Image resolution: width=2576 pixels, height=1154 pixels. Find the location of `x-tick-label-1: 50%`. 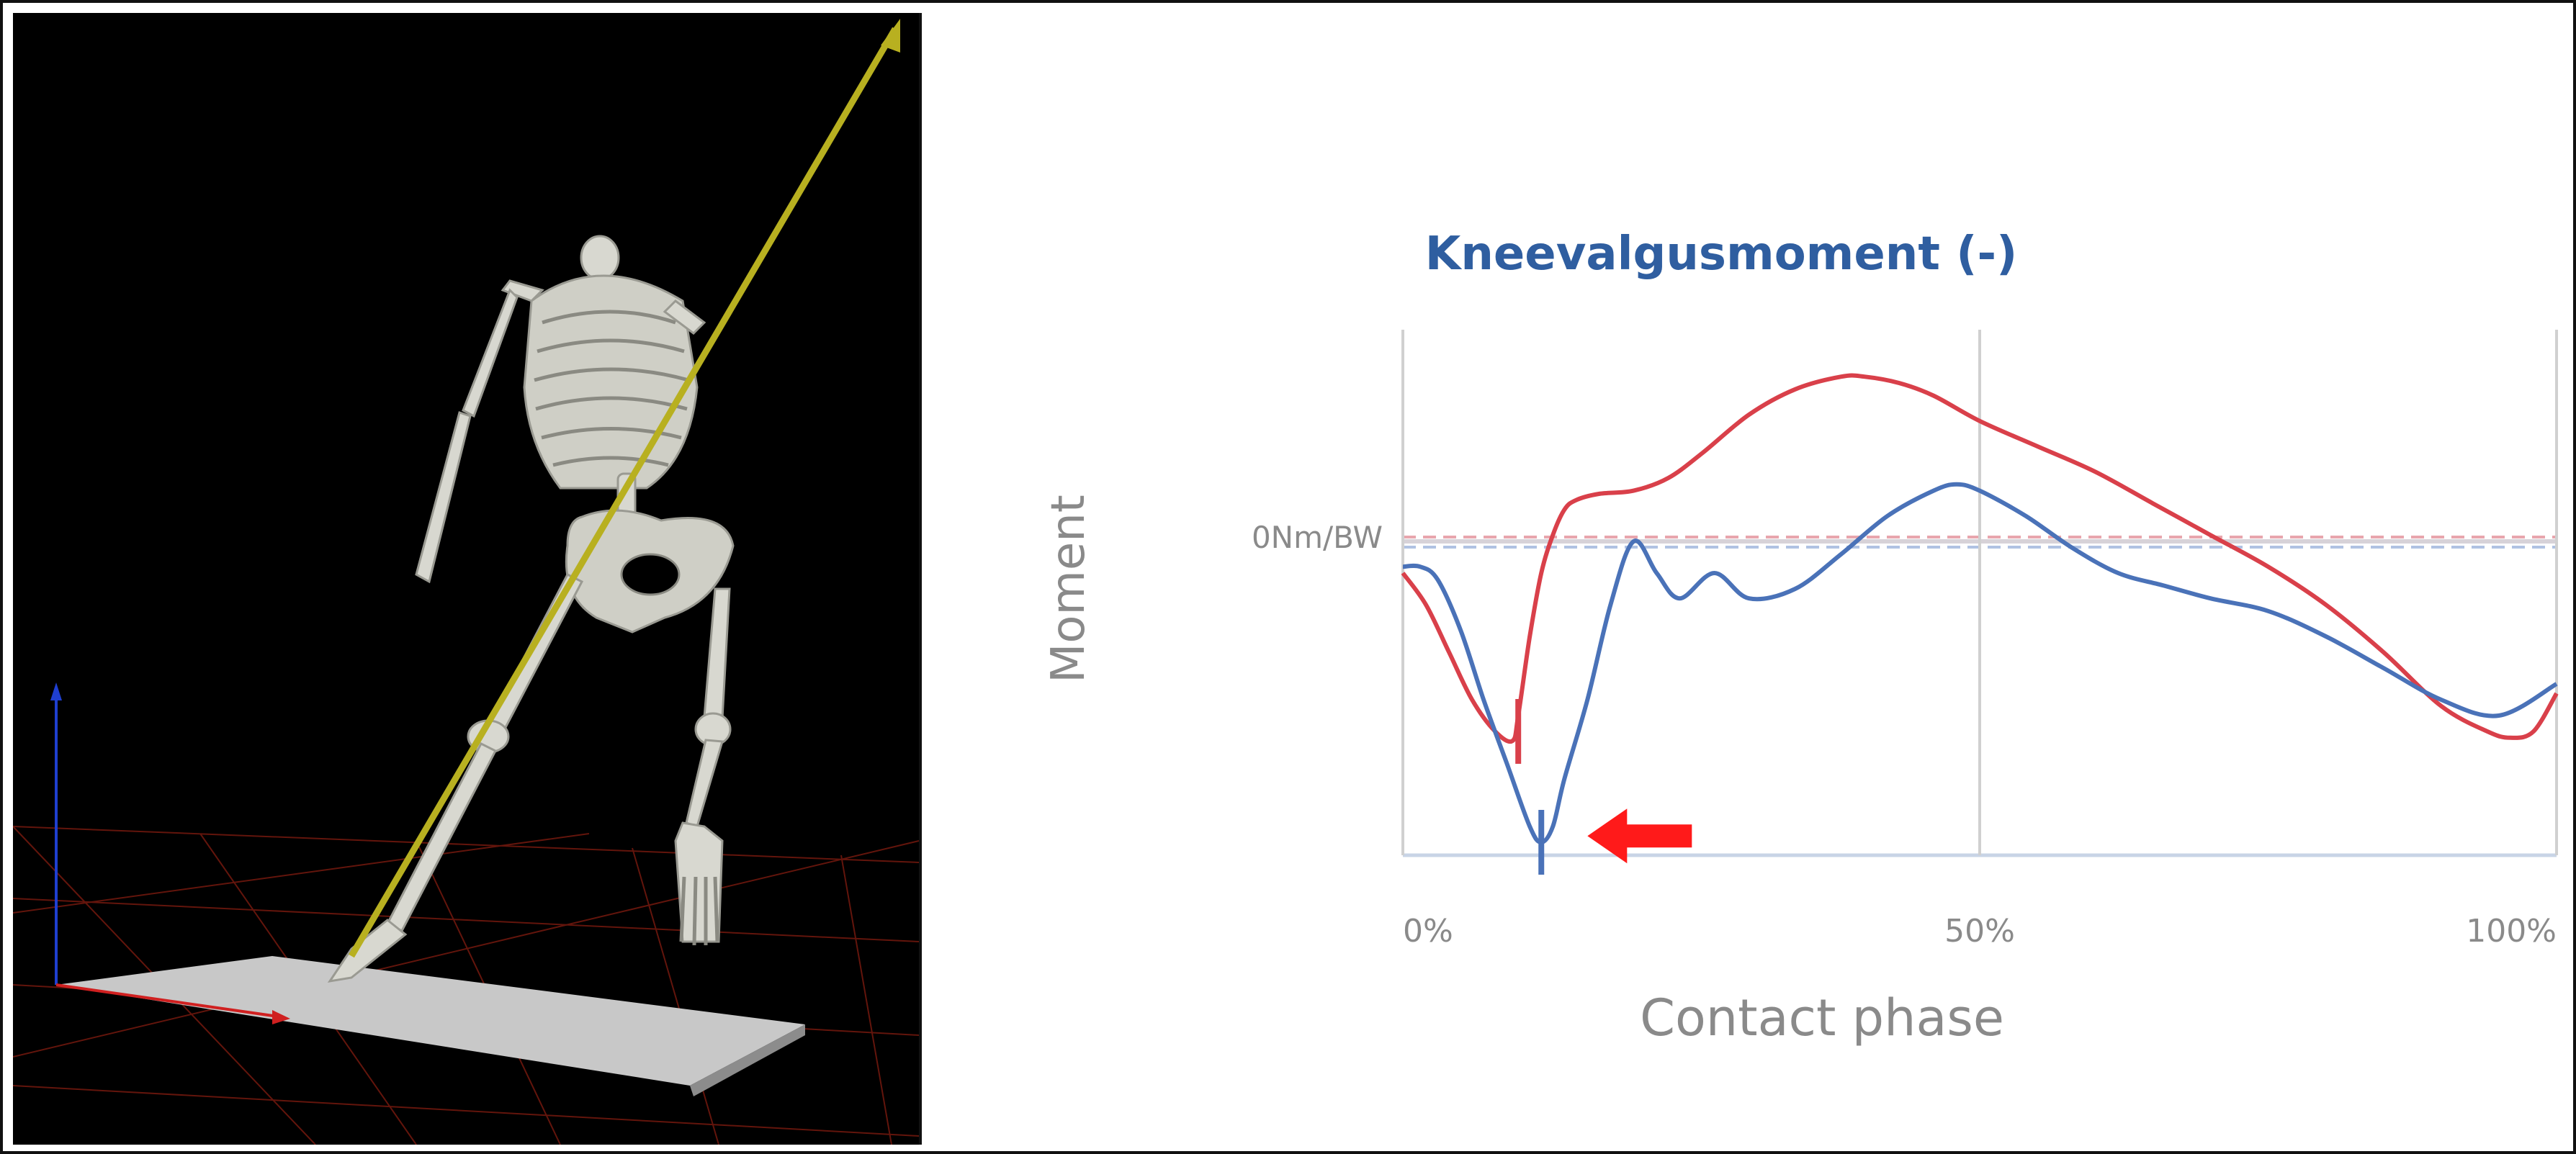

x-tick-label-1: 50% is located at coordinates (1979, 932).